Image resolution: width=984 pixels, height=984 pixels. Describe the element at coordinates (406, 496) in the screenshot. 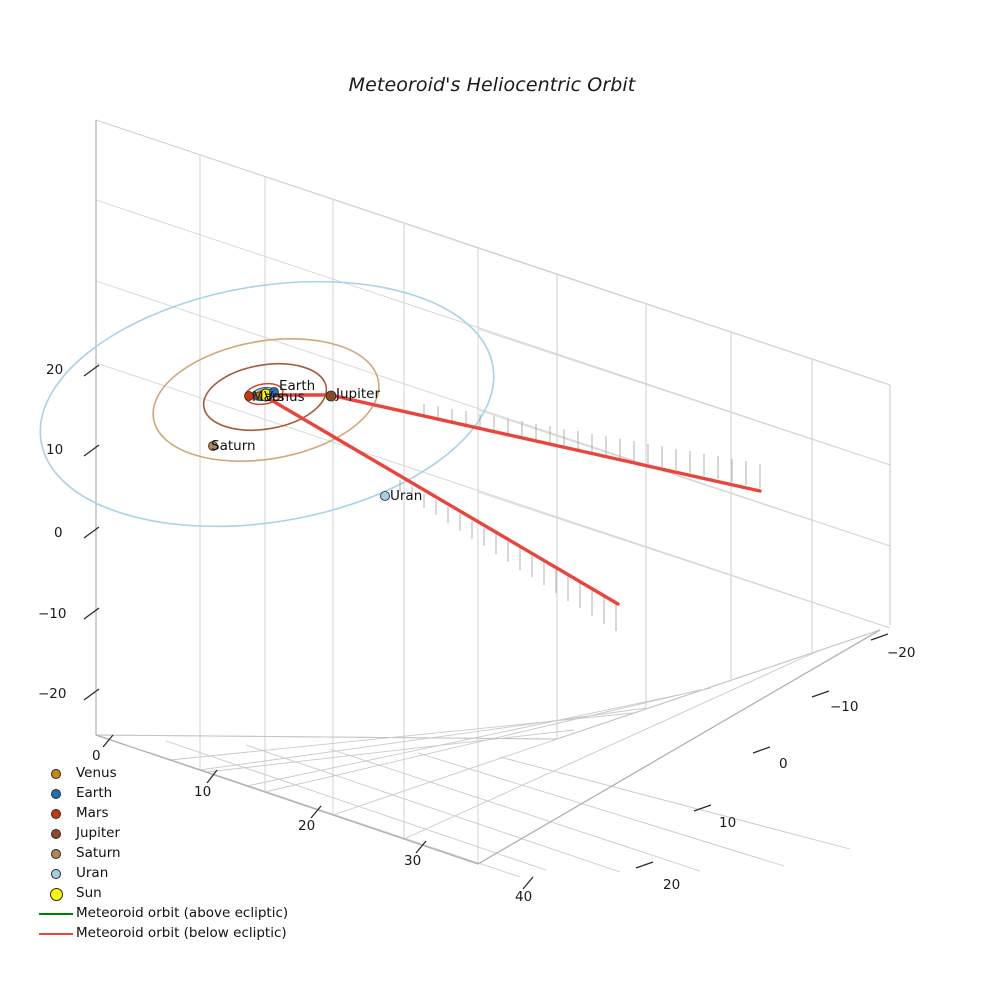

I see `label-uranus: Uran` at that location.